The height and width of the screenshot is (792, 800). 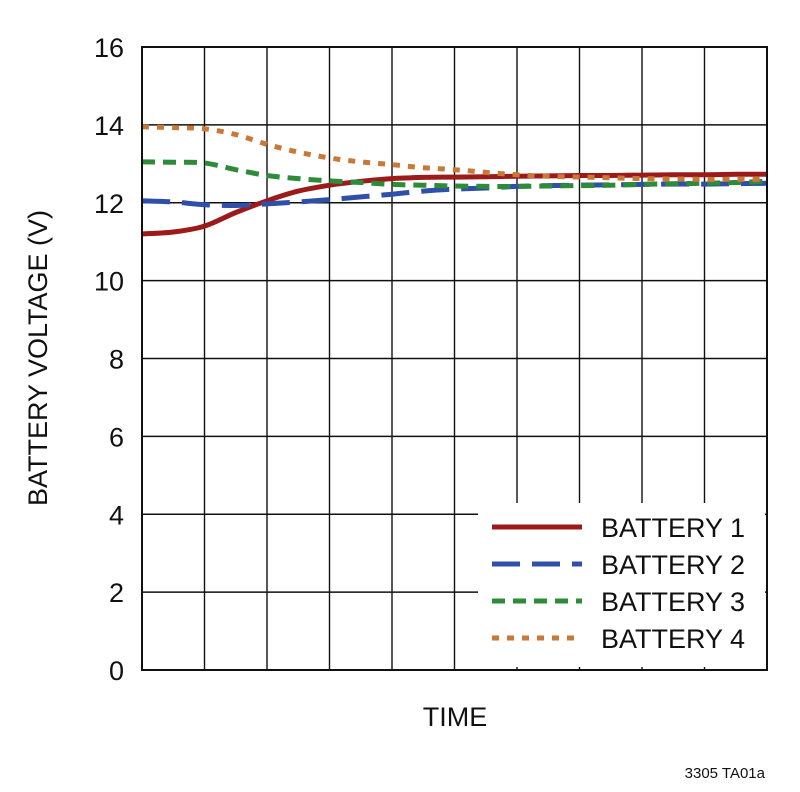 I want to click on y-tick-label: 16, so click(x=109, y=48).